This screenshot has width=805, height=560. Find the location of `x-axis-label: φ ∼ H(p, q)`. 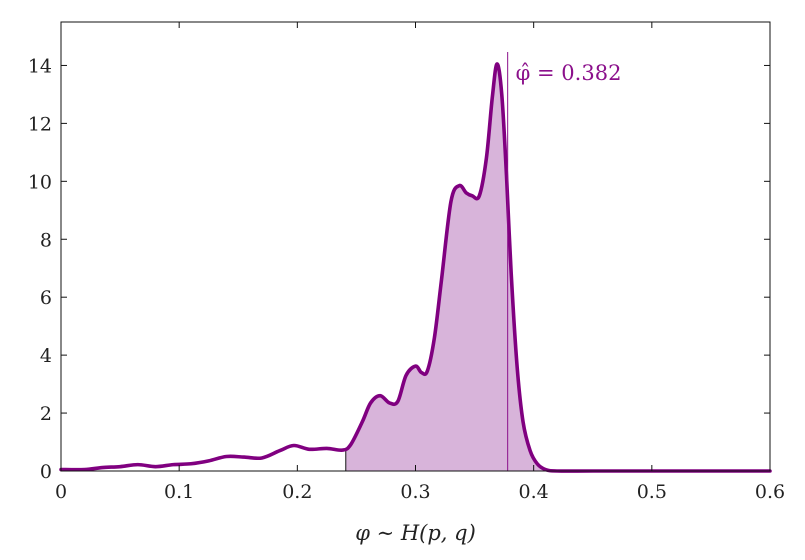

x-axis-label: φ ∼ H(p, q) is located at coordinates (415, 533).